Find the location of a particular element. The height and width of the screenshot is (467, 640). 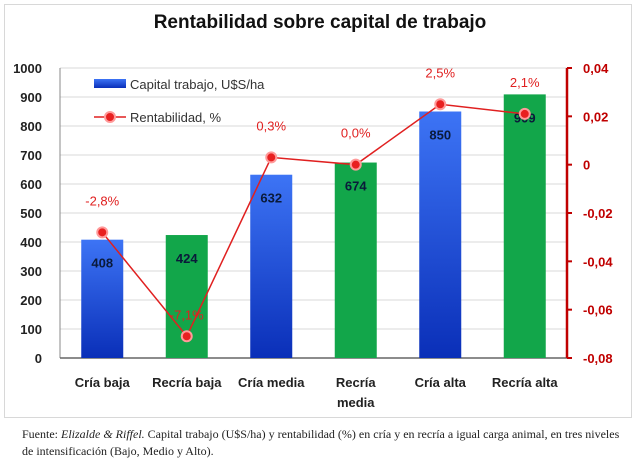

y-tick-label: 1000 is located at coordinates (27, 68).